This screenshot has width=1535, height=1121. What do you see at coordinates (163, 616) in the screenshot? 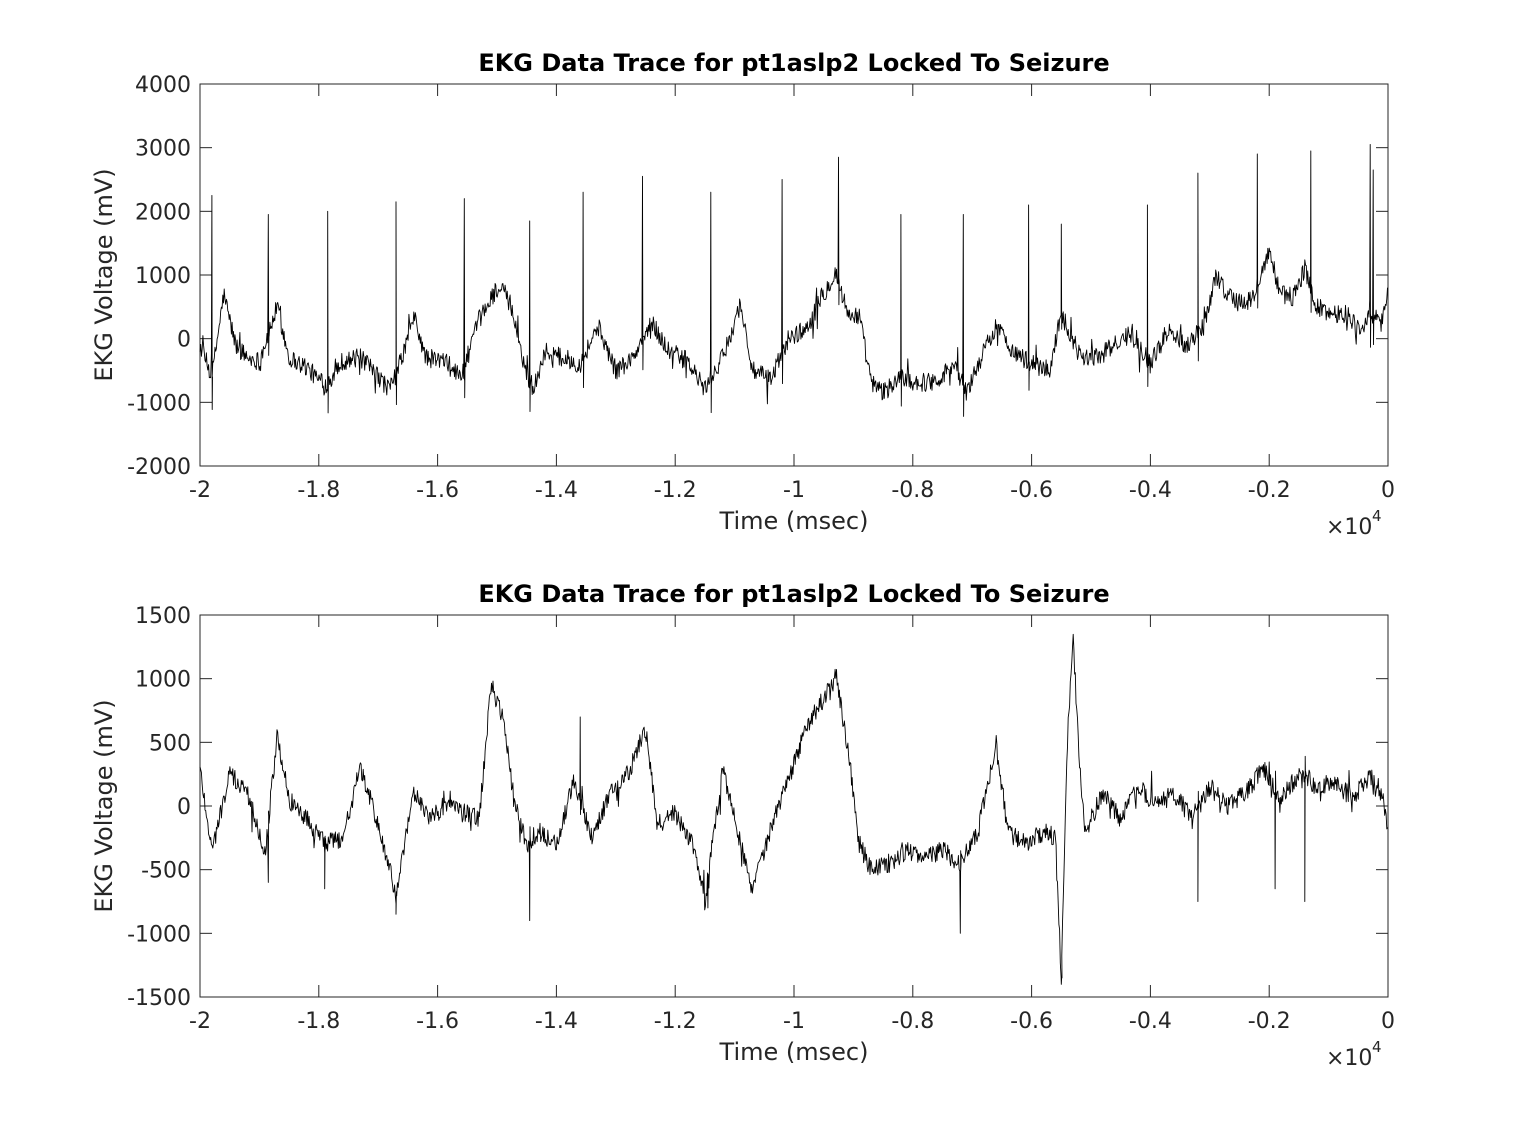
I see `bottom-y-tick-label: 1500` at bounding box center [163, 616].